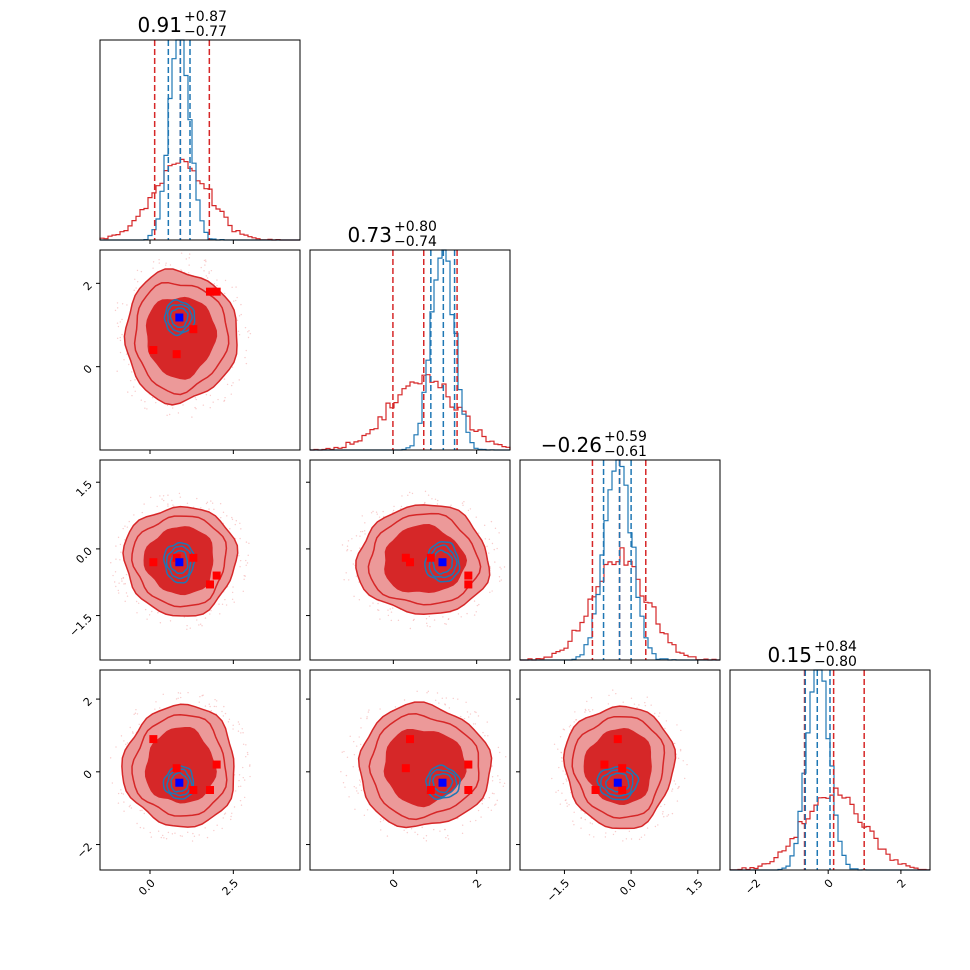 This screenshot has width=970, height=970. I want to click on y-tick-label: 0, so click(88, 369).